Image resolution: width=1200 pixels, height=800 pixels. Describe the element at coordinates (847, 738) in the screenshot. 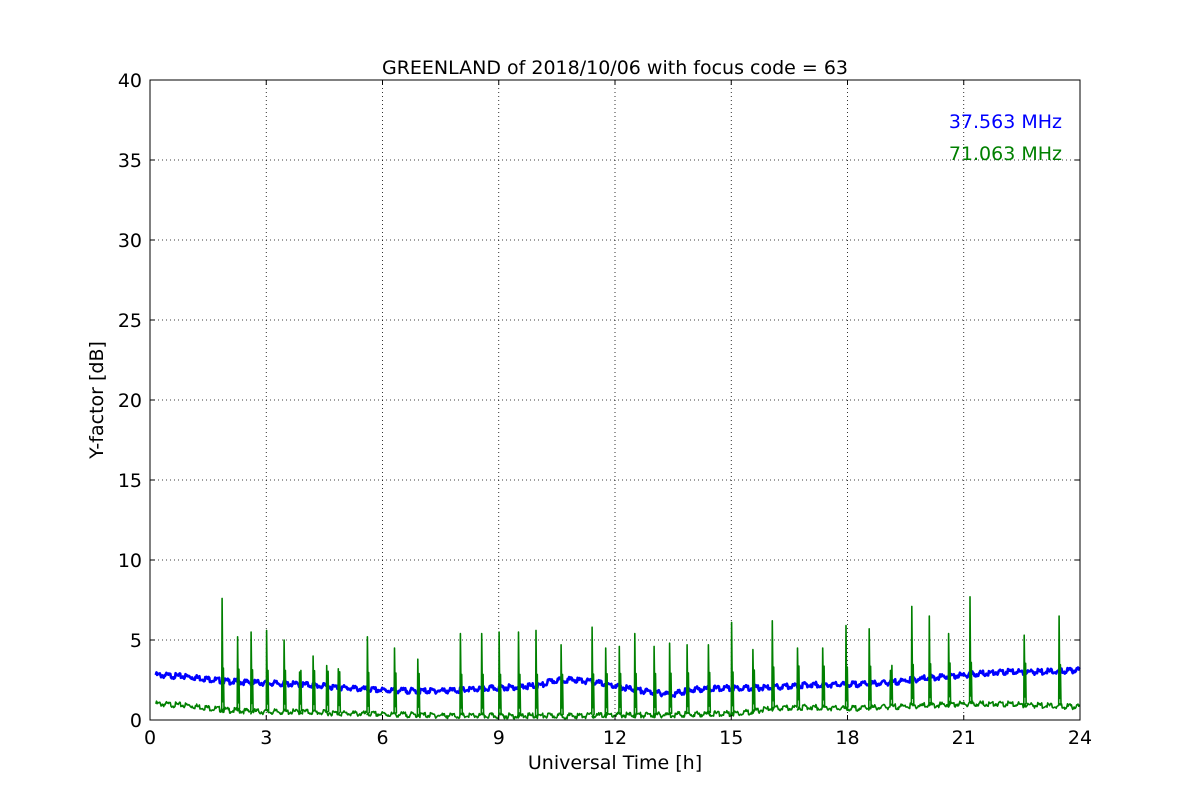

I see `x-tick-label: 18` at that location.